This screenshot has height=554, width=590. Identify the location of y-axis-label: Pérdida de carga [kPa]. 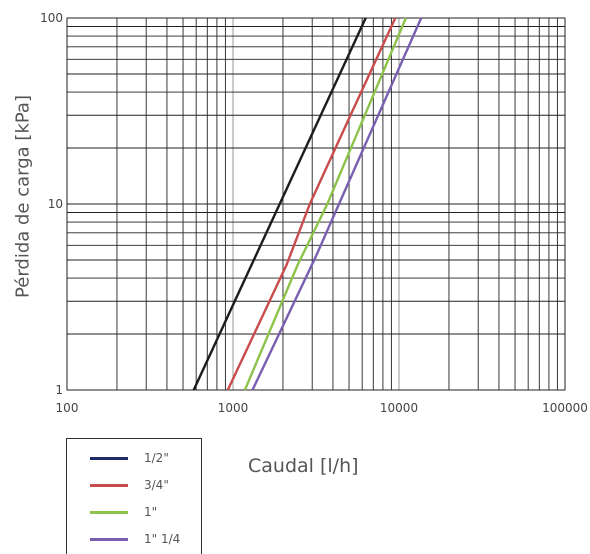
(23, 196).